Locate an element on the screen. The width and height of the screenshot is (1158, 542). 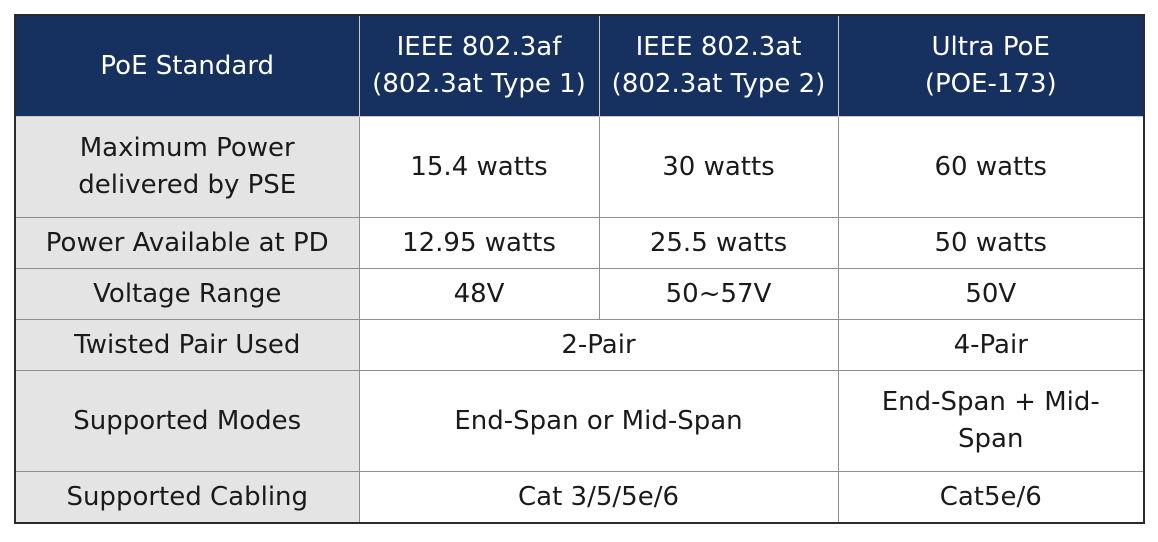
cell-max-power-at: 30 watts is located at coordinates (718, 167).